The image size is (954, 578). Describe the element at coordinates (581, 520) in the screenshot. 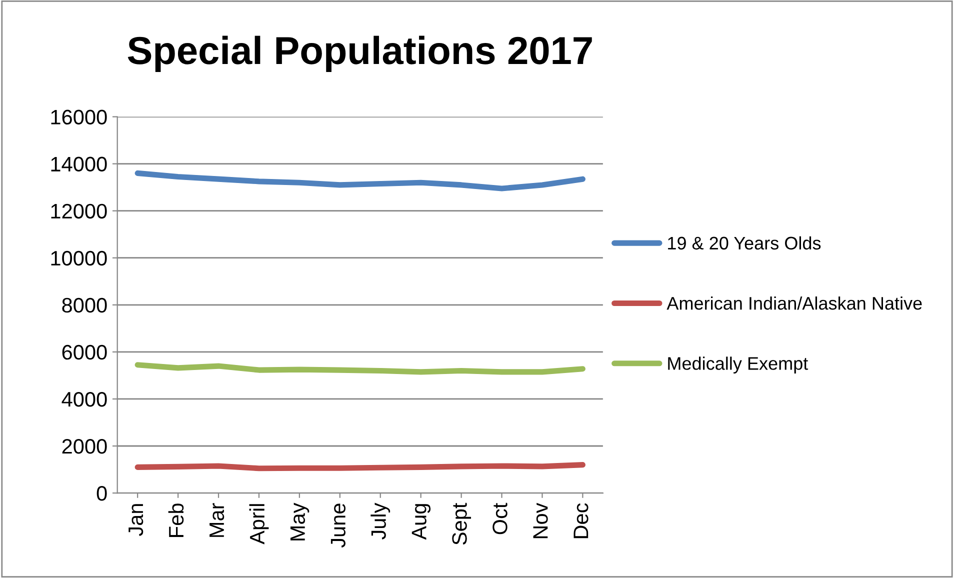

I see `x-tick-label: Dec` at that location.